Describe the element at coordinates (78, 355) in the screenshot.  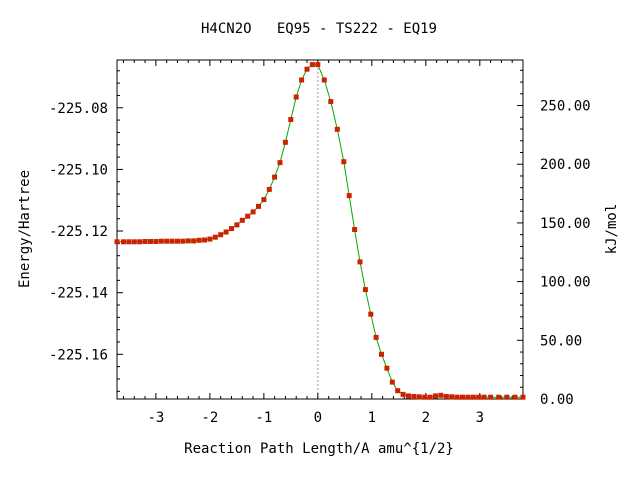
I see `y-tick-label: -225.16` at that location.